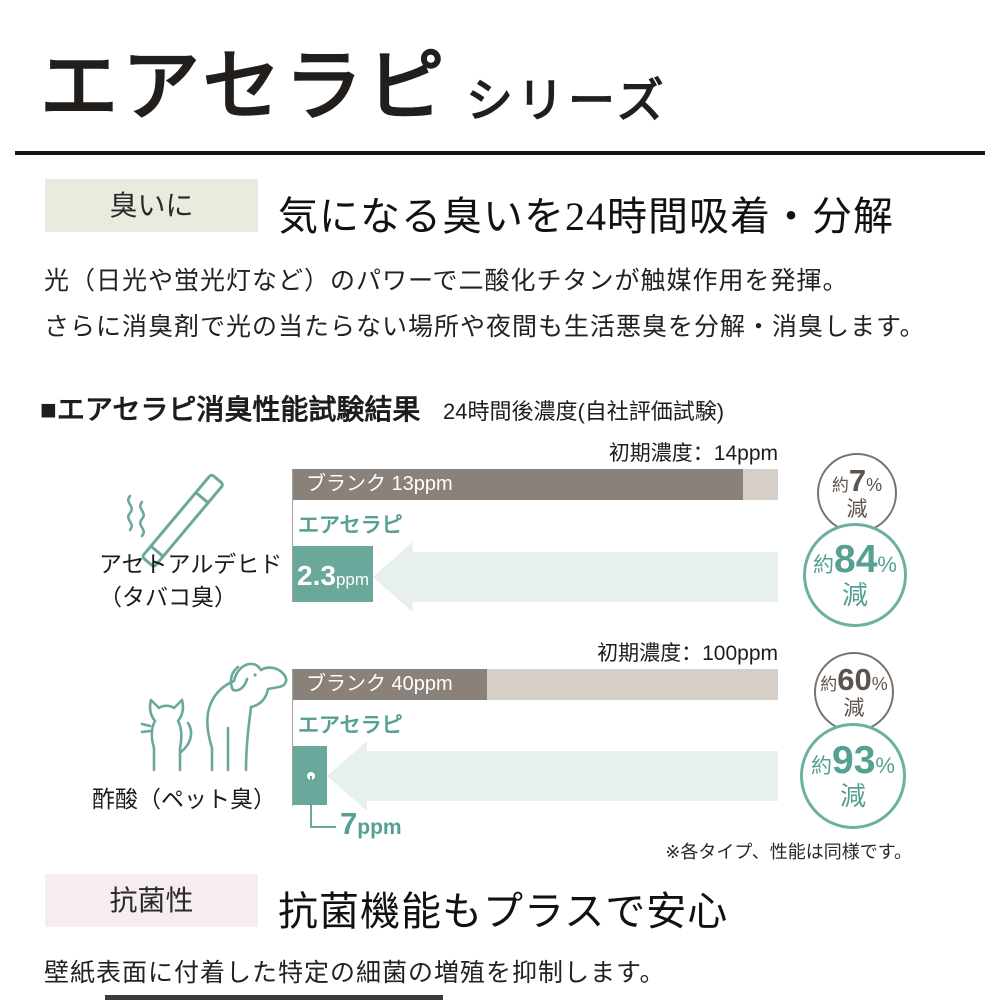 The height and width of the screenshot is (1000, 1000). Describe the element at coordinates (151, 900) in the screenshot. I see `antibacterial-section-tag: 抗菌性` at that location.